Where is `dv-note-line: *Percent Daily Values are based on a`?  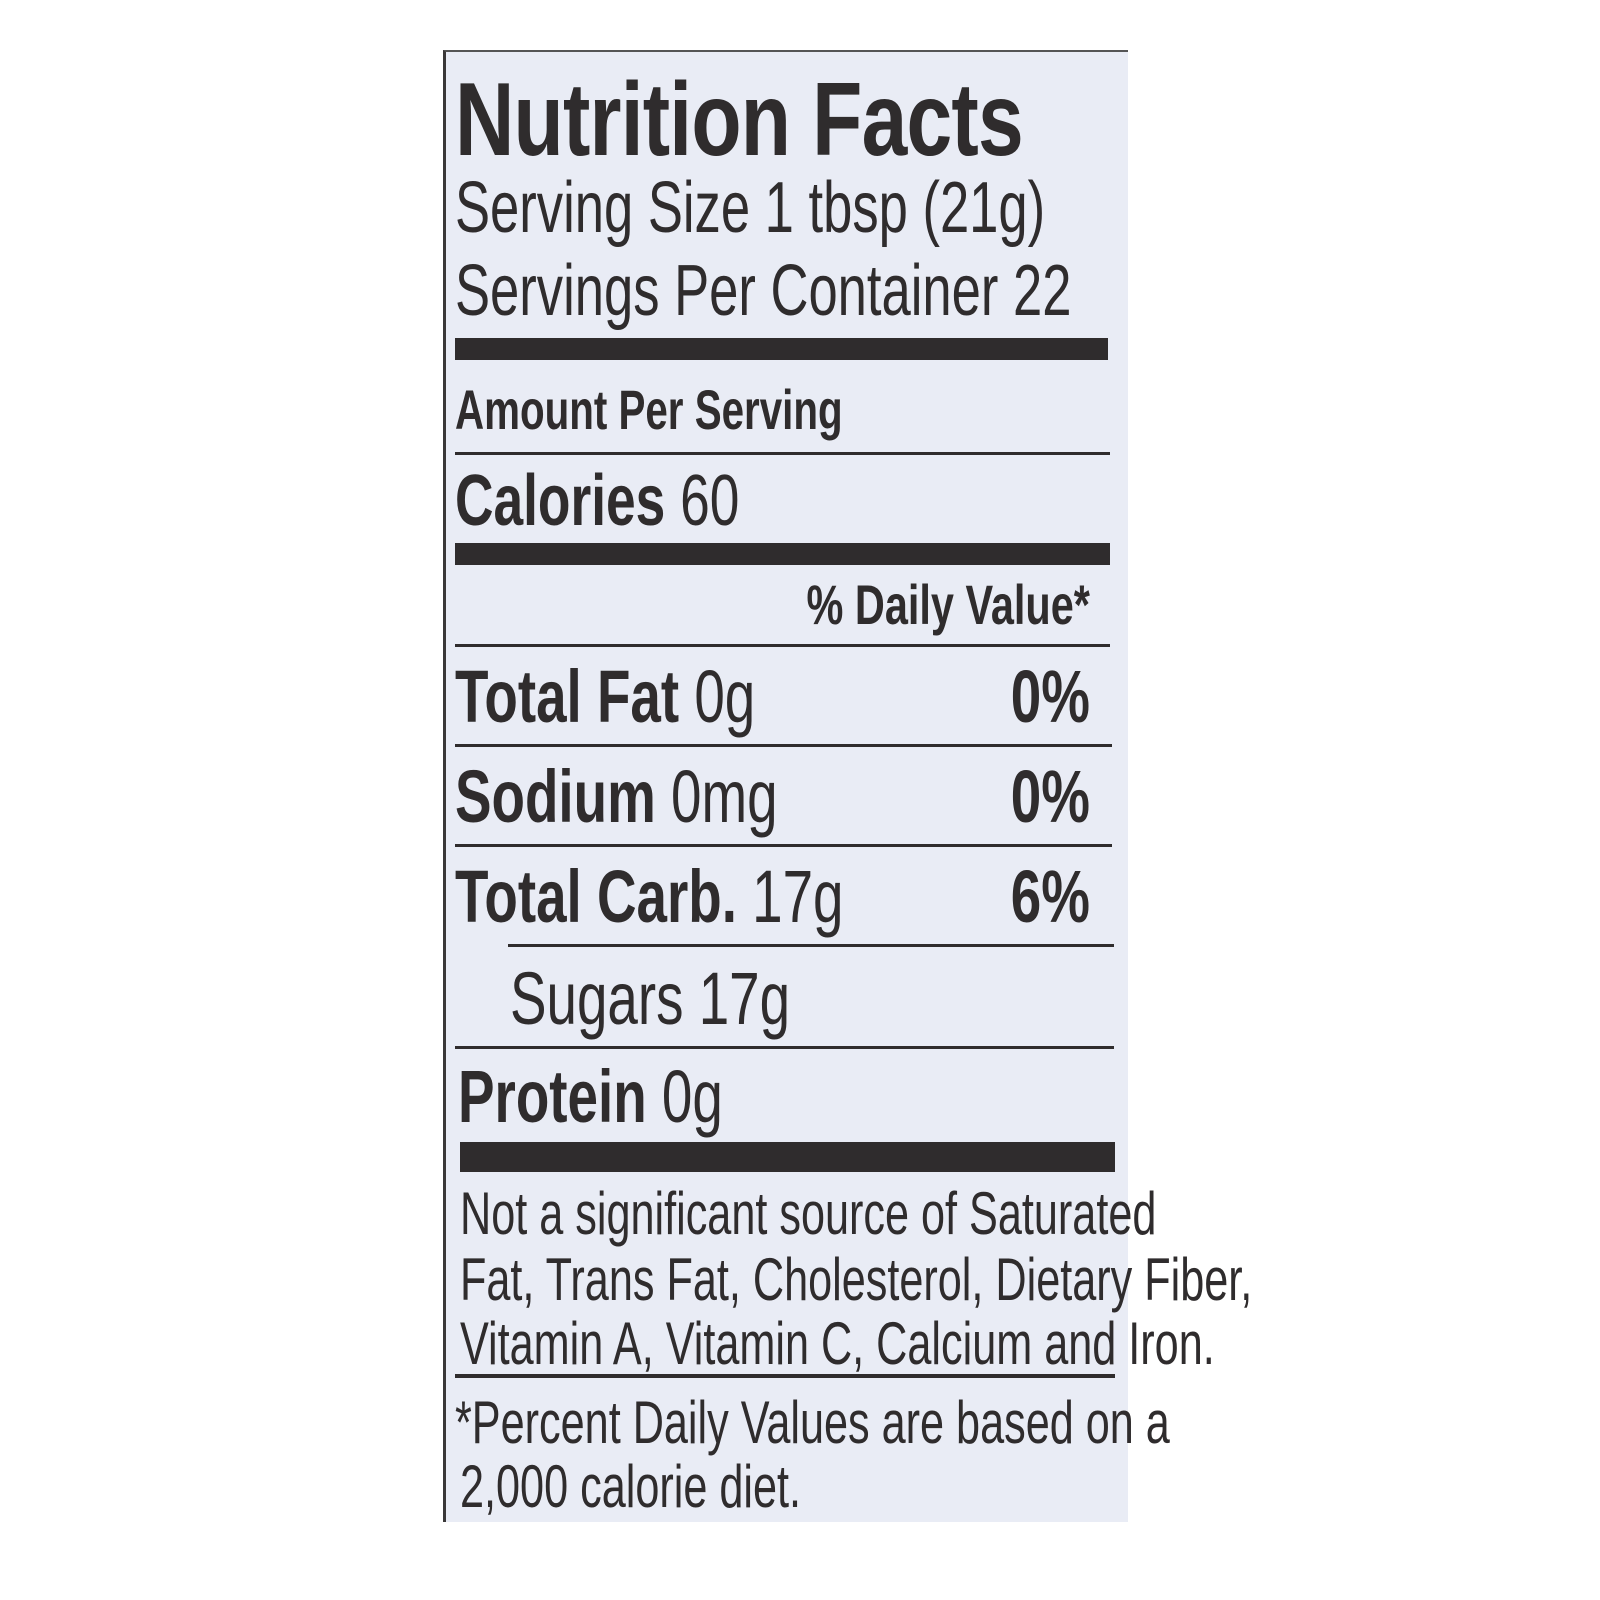
dv-note-line: *Percent Daily Values are based on a is located at coordinates (812, 1422).